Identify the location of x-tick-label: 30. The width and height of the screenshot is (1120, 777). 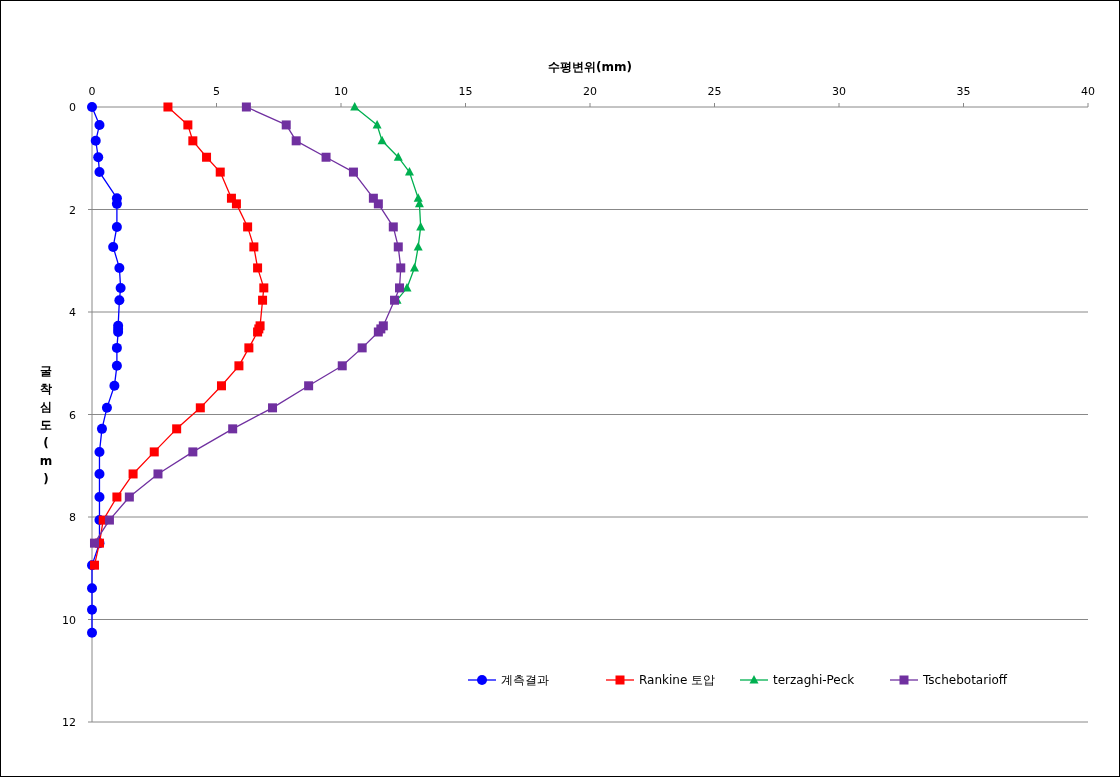
(839, 91).